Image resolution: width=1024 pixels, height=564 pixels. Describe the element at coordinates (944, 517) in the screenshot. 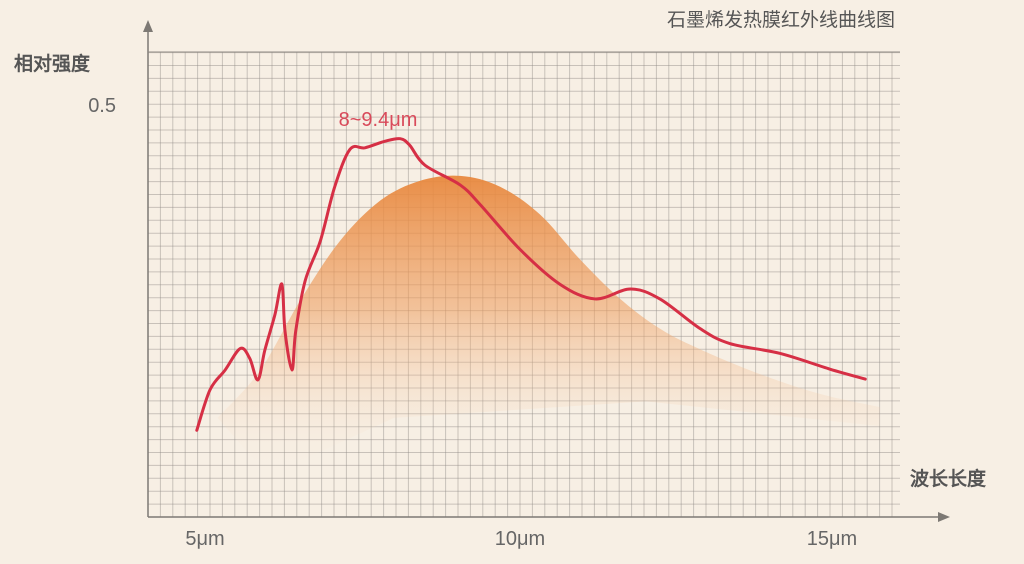

I see `x-axis-arrow` at that location.